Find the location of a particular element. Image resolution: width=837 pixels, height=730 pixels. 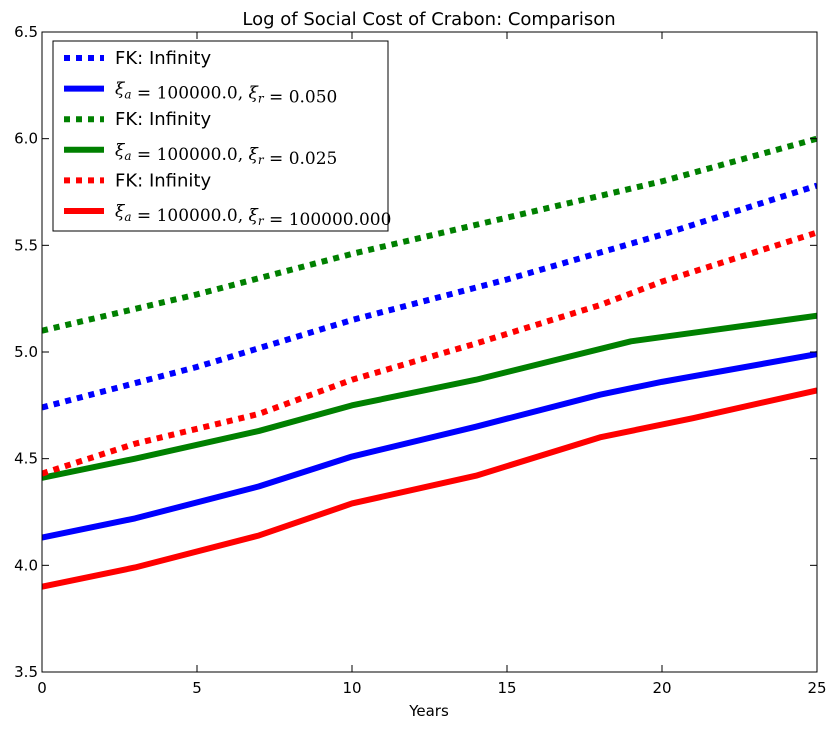

legend-label-0: FK: Infinity is located at coordinates (163, 58).